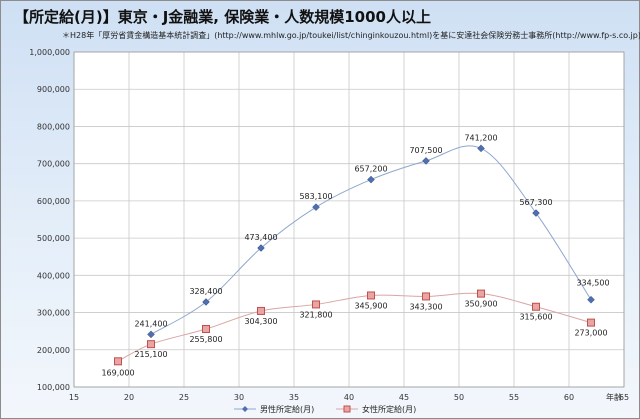 The width and height of the screenshot is (640, 419). Describe the element at coordinates (614, 397) in the screenshot. I see `x-axis-label: 年齢` at that location.